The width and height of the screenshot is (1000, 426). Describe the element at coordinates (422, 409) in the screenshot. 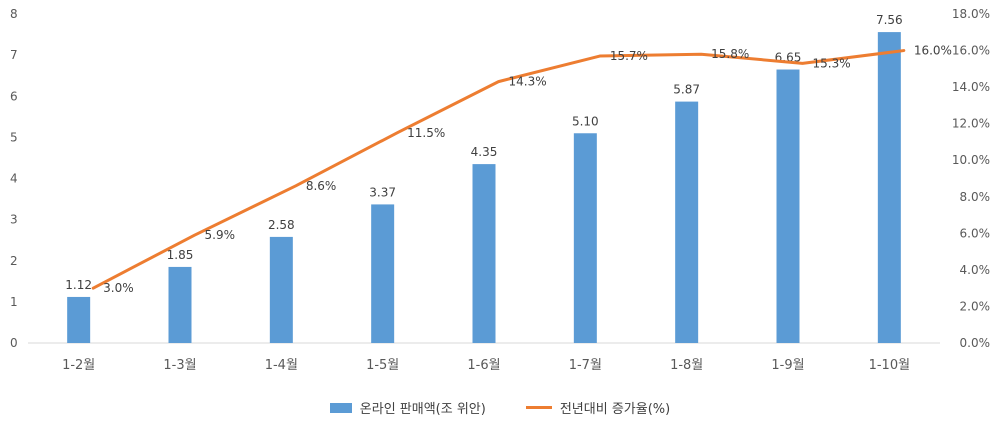

I see `legend-label-sales: 온라인 판매액(조 위안)` at that location.